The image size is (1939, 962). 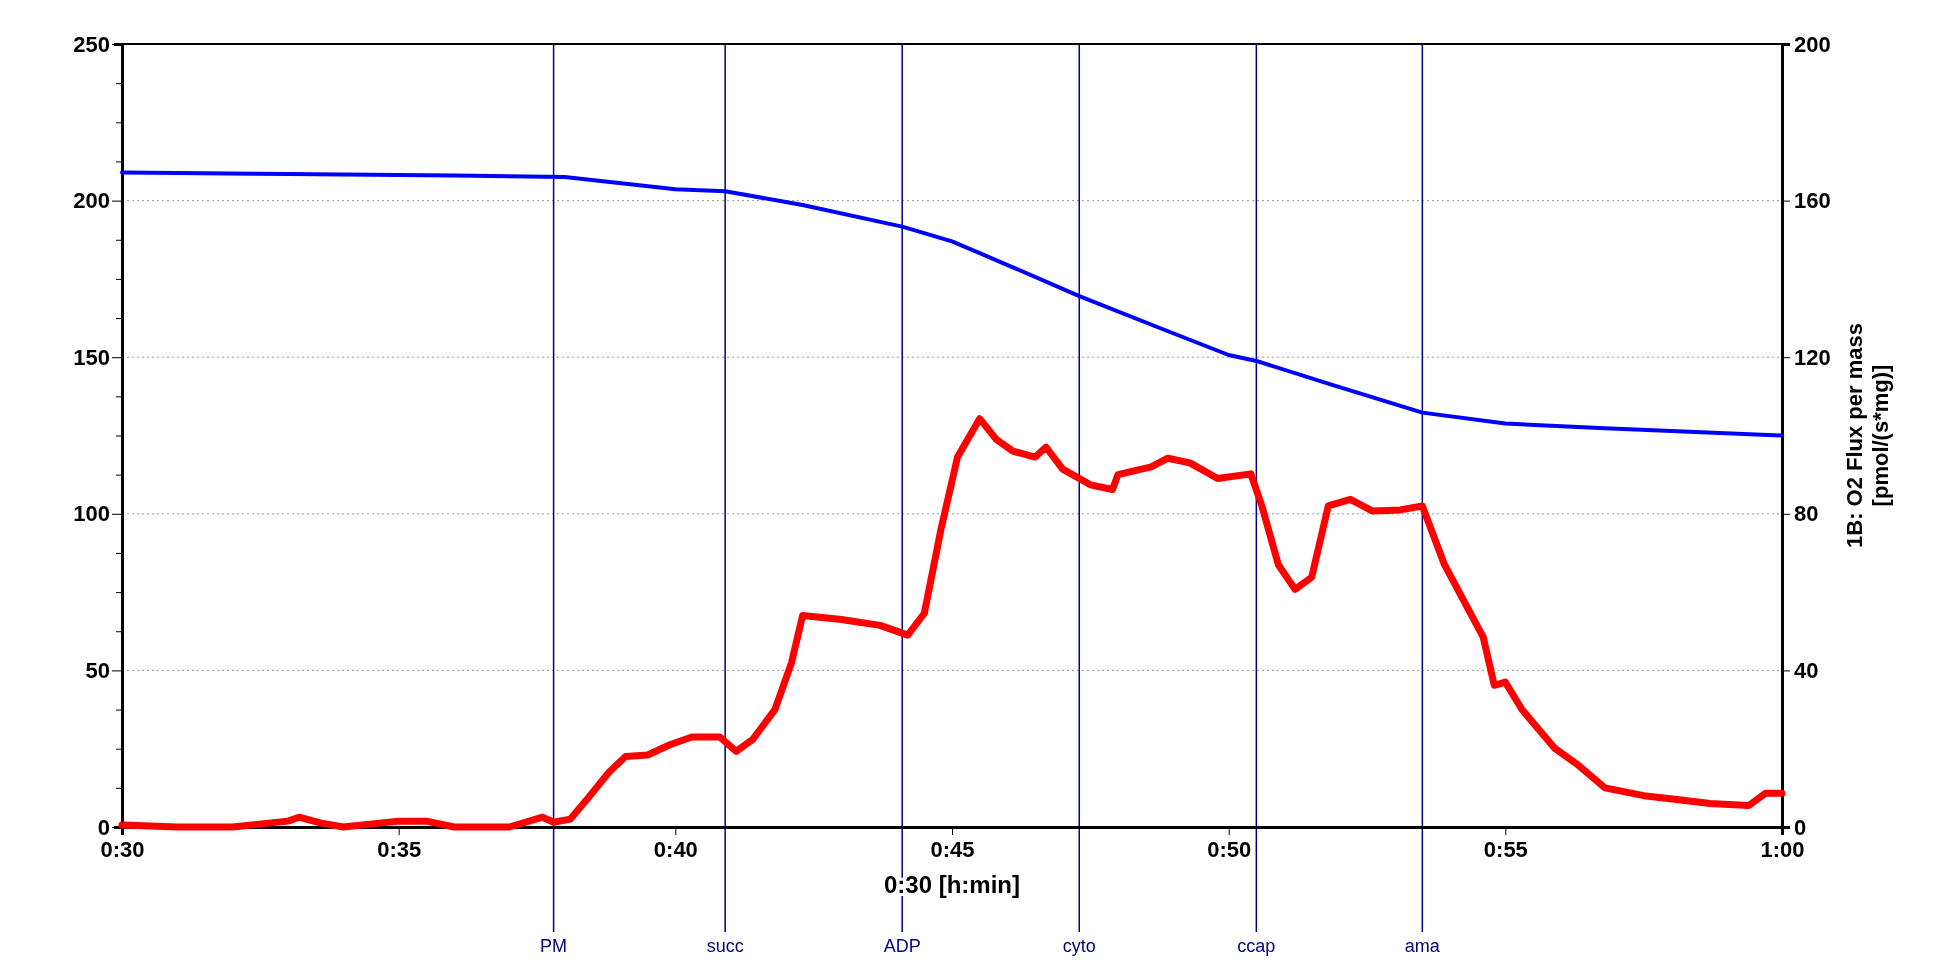 What do you see at coordinates (1256, 946) in the screenshot?
I see `ref-line-label: ccap` at bounding box center [1256, 946].